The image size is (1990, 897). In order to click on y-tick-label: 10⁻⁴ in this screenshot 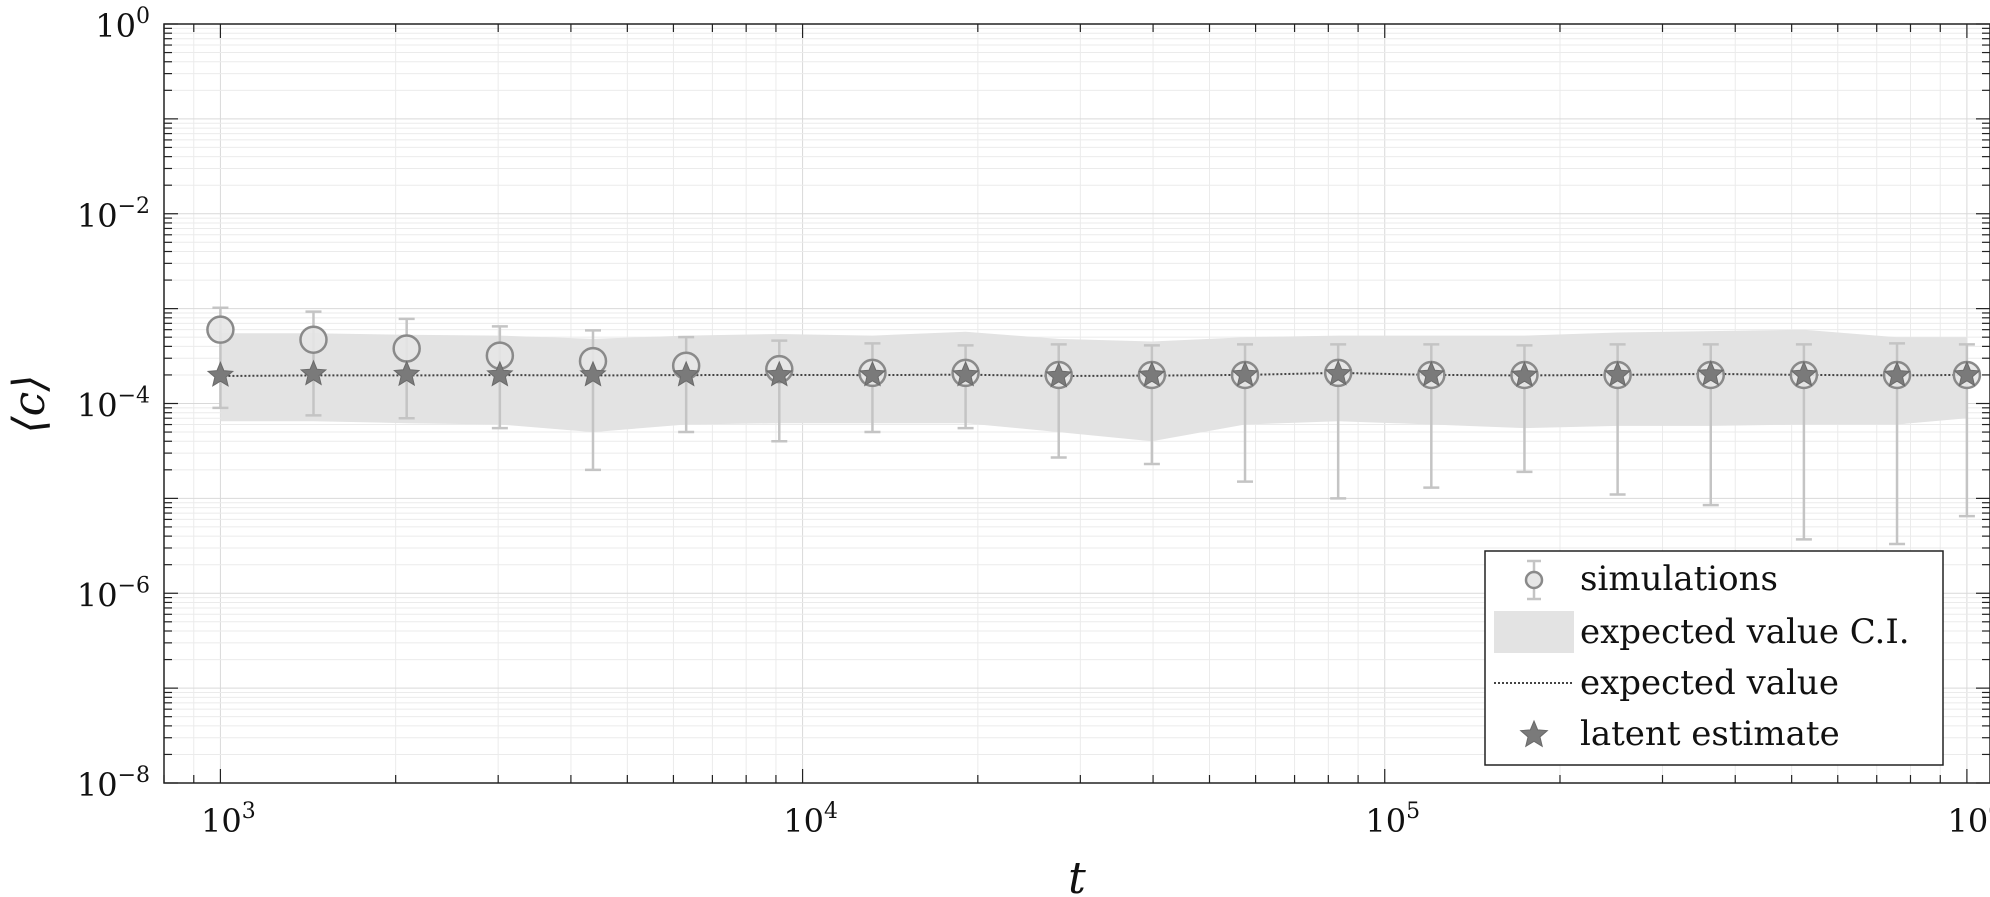, I will do `click(113, 404)`.